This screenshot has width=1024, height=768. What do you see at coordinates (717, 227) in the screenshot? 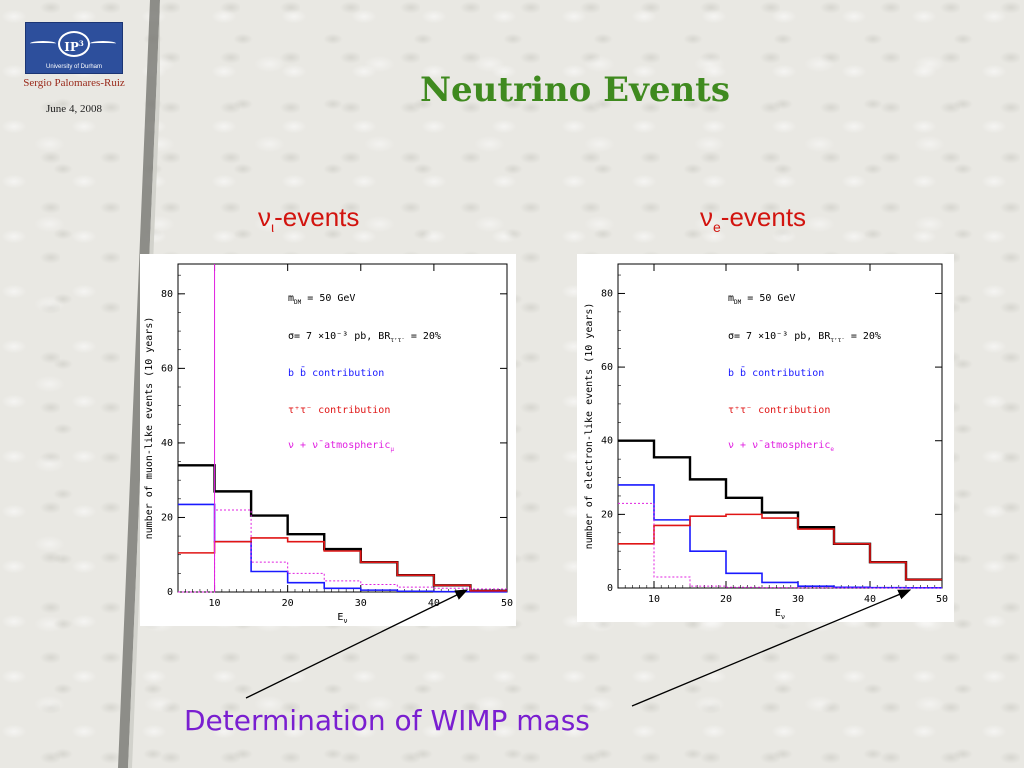
I see `right-heading-sub: e` at bounding box center [717, 227].